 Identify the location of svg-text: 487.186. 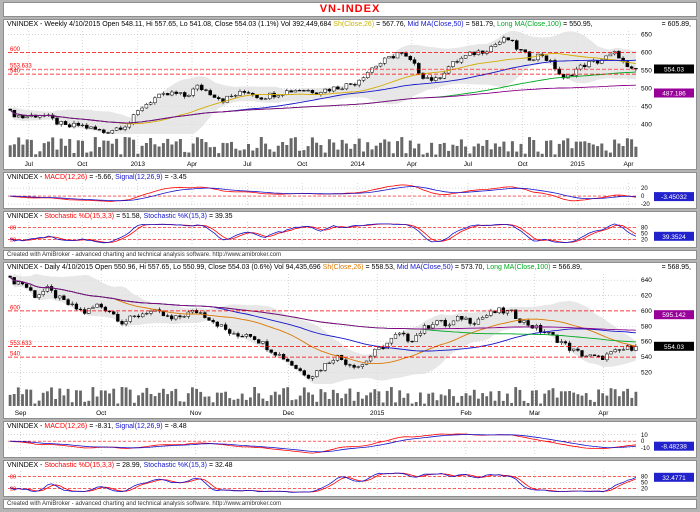
(674, 94).